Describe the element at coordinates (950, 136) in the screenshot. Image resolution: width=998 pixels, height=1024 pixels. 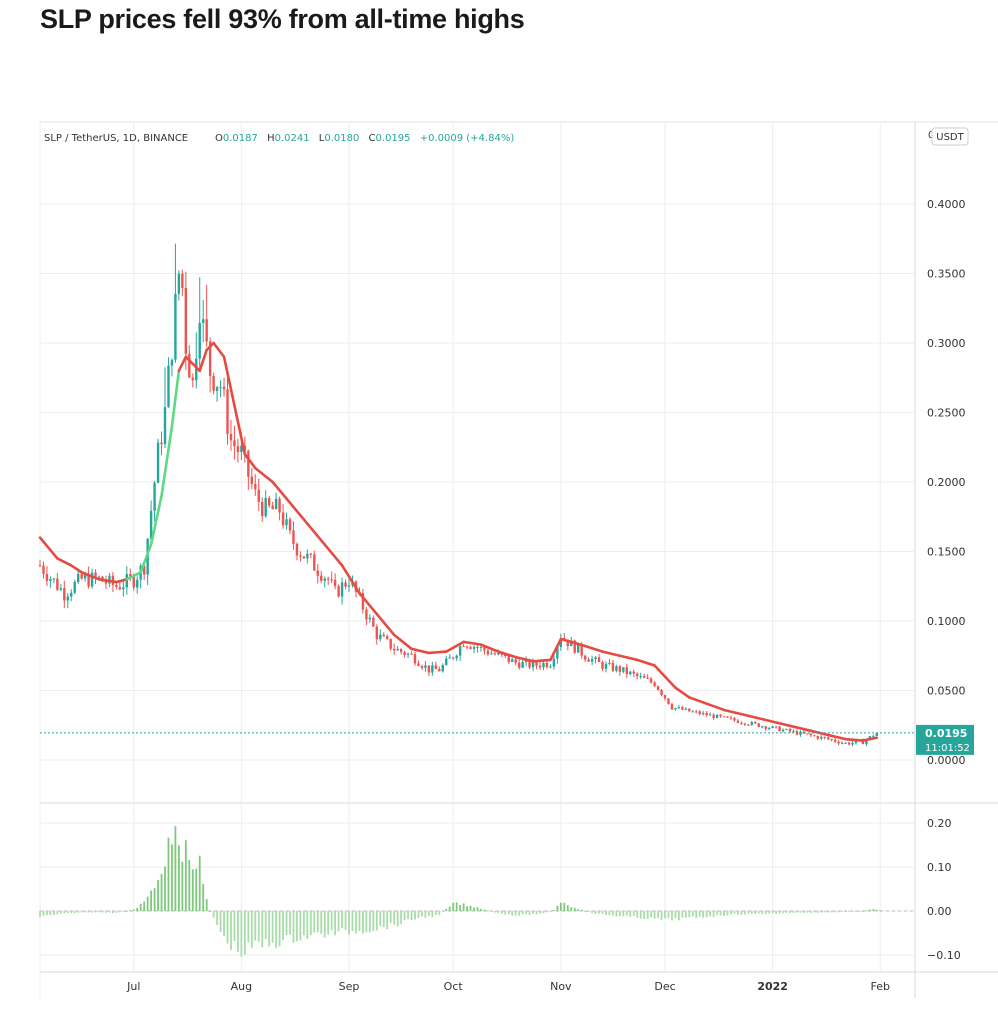
I see `currency-button` at that location.